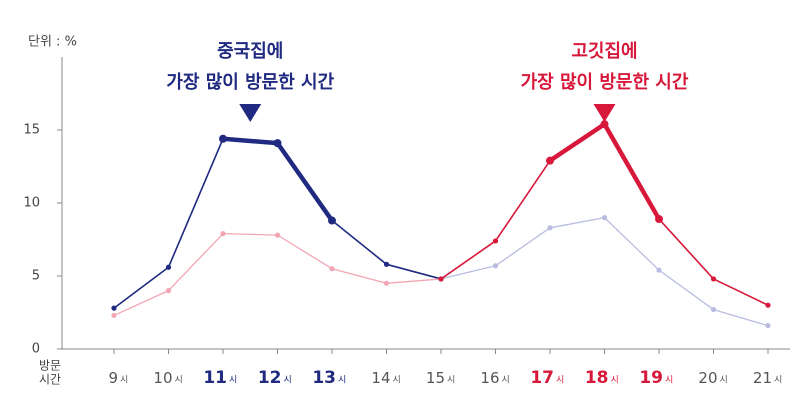  What do you see at coordinates (250, 51) in the screenshot?
I see `annotation: 중국집에` at bounding box center [250, 51].